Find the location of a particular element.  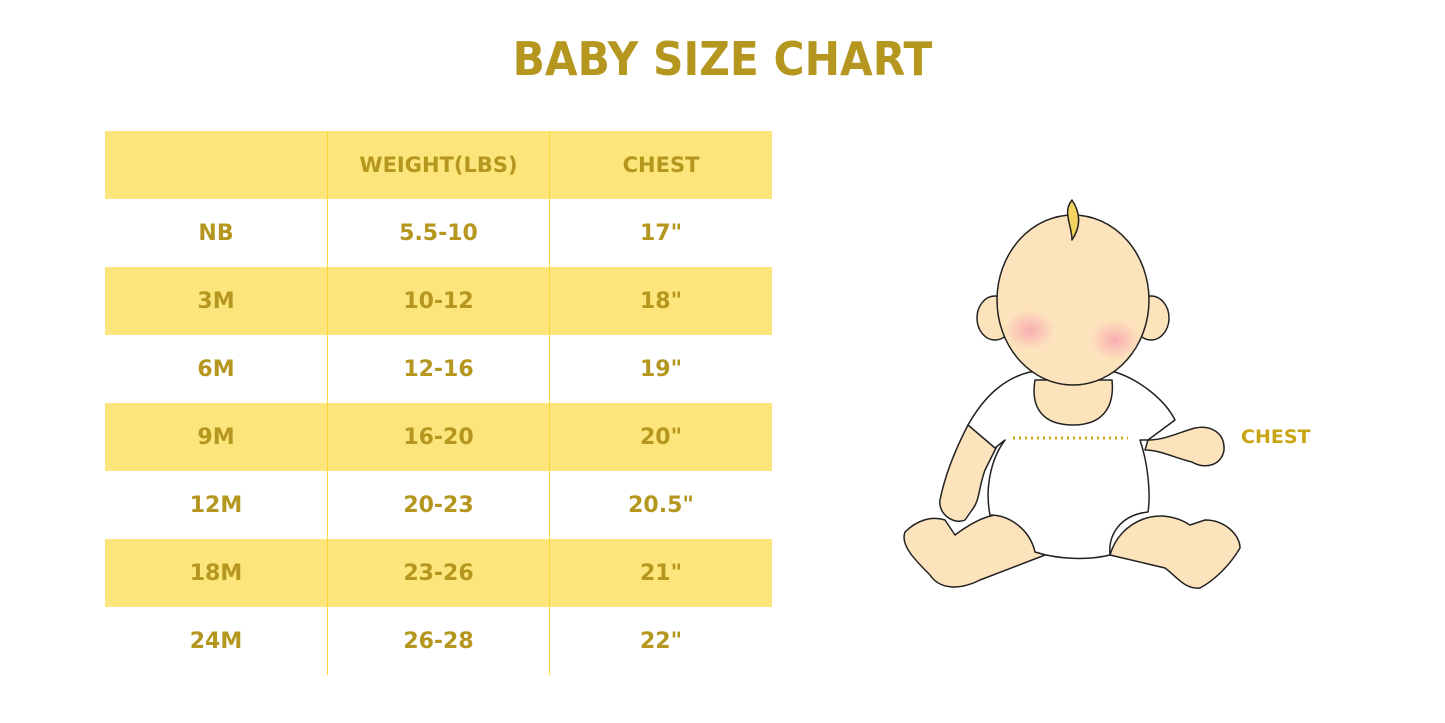

table-row: 18M 23-26 21" is located at coordinates (438, 573).